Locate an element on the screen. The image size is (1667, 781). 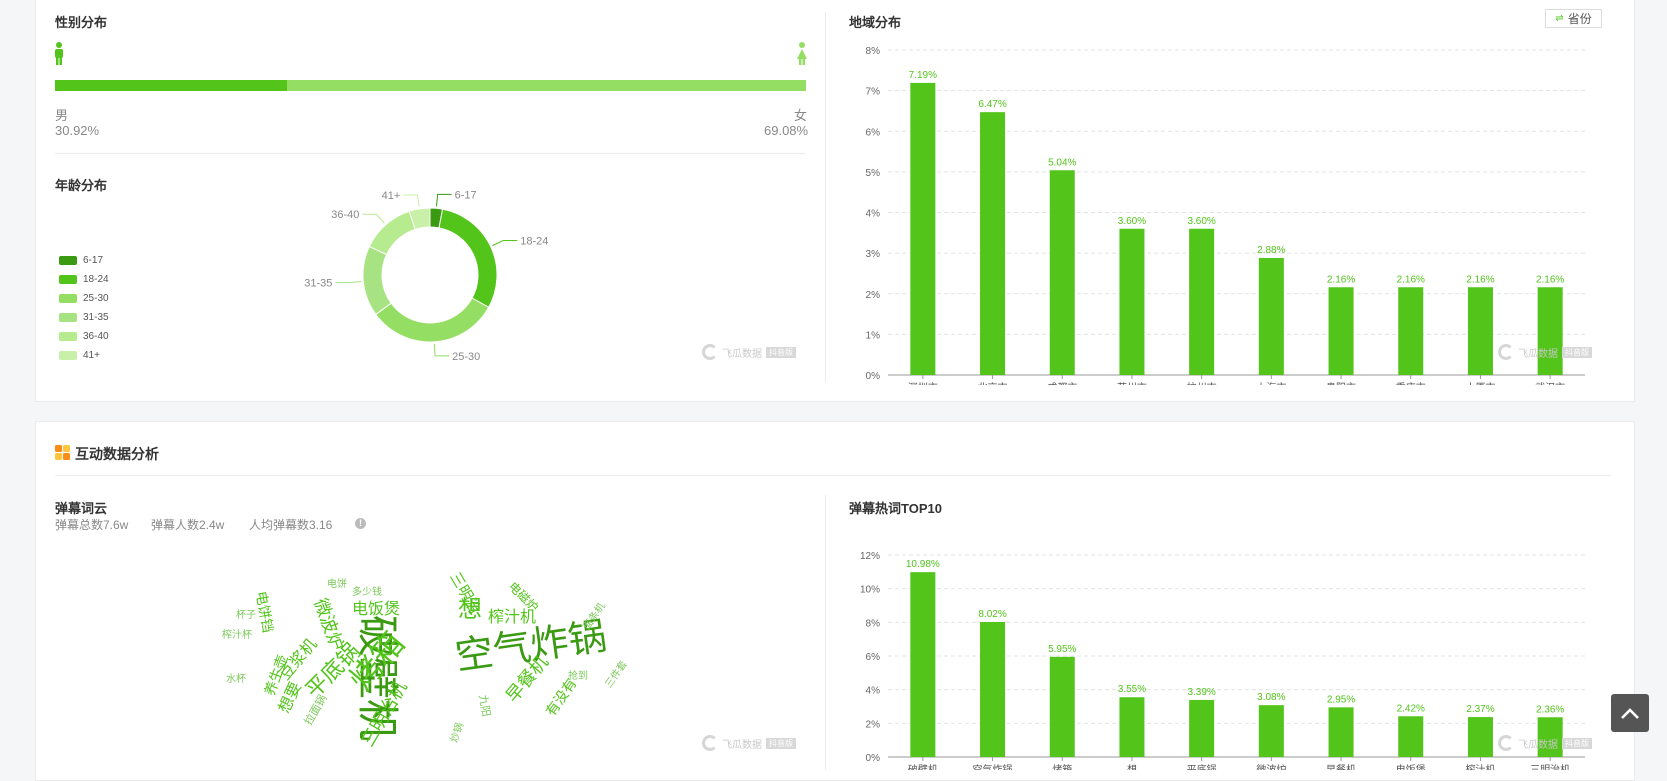
bar-value-label: 7.19% is located at coordinates (923, 75).